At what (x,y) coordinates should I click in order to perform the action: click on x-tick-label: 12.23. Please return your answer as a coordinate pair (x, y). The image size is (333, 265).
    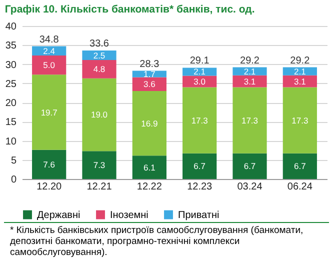
    Looking at the image, I should click on (200, 187).